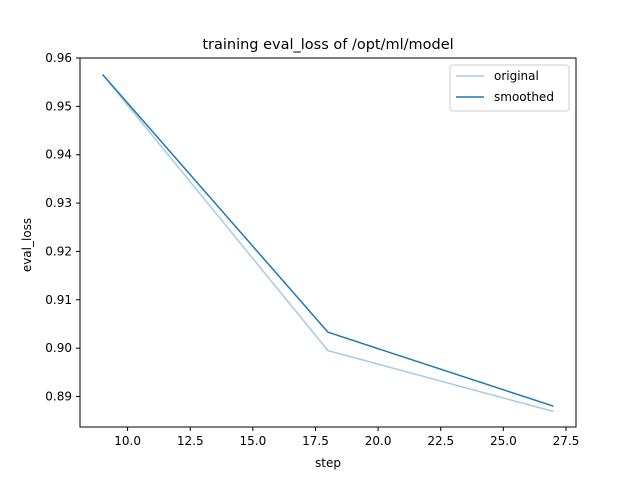 The width and height of the screenshot is (640, 484). What do you see at coordinates (378, 441) in the screenshot?
I see `x-tick-label: 20.0` at bounding box center [378, 441].